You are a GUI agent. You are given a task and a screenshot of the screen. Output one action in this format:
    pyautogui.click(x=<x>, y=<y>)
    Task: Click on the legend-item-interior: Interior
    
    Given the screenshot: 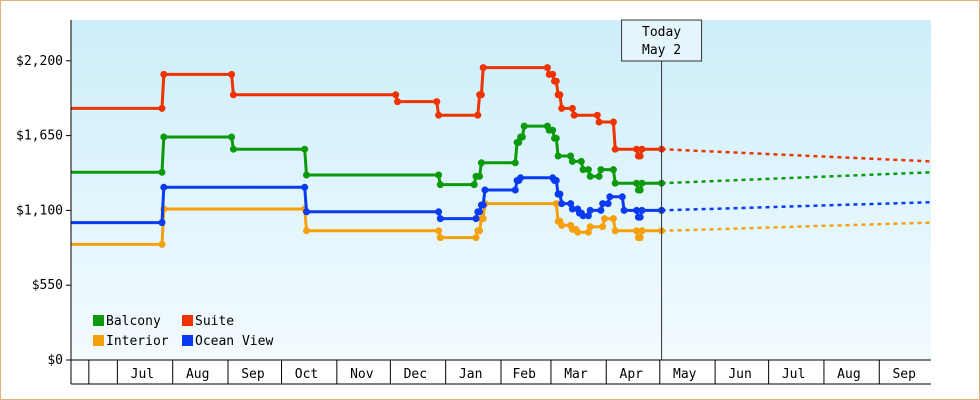 What is the action you would take?
    pyautogui.click(x=131, y=341)
    